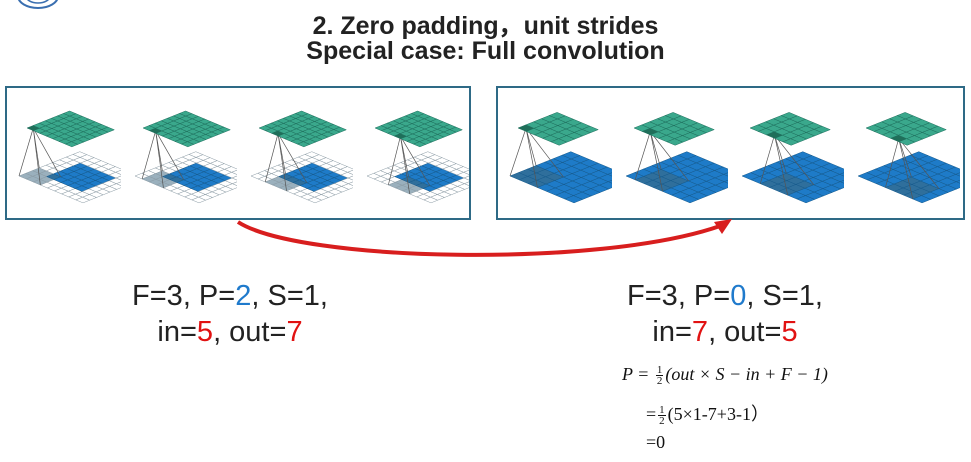 The width and height of the screenshot is (971, 462). Describe the element at coordinates (738, 296) in the screenshot. I see `right-P: 0` at that location.